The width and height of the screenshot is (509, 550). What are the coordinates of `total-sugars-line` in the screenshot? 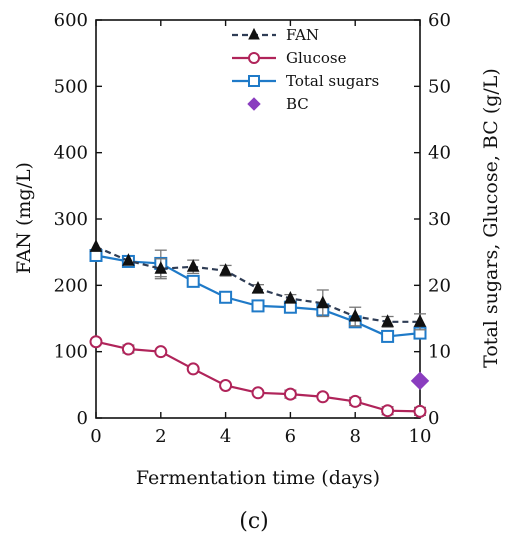 It's located at (258, 296).